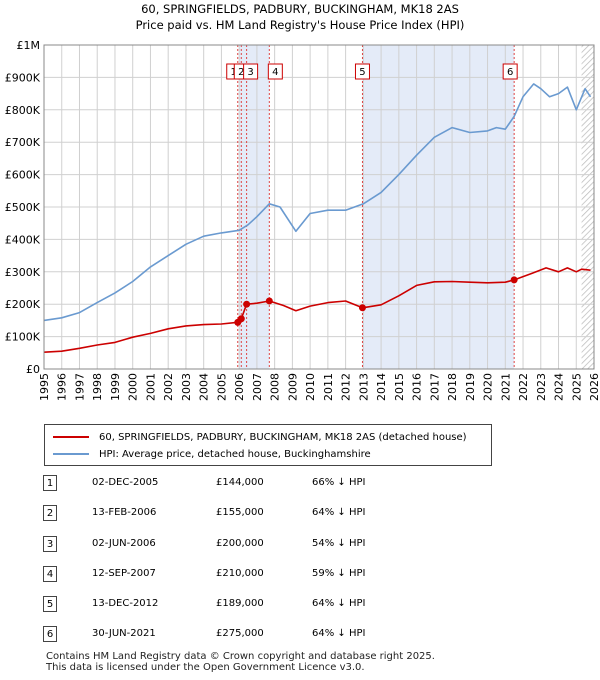 This screenshot has width=600, height=680. What do you see at coordinates (300, 515) in the screenshot?
I see `sale-row: 2 13-FEB-2006 £155,000 64% ↓ HPI` at bounding box center [300, 515].